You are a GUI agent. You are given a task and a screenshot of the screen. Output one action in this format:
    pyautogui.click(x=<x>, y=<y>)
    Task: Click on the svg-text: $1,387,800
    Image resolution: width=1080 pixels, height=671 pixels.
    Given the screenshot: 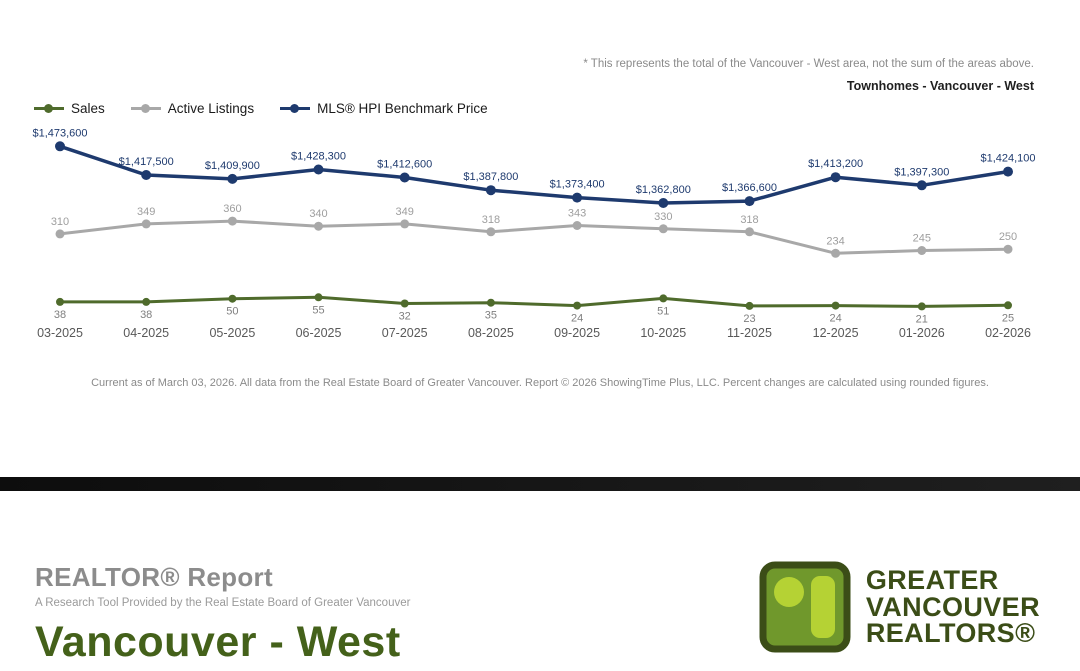 What is the action you would take?
    pyautogui.click(x=490, y=177)
    